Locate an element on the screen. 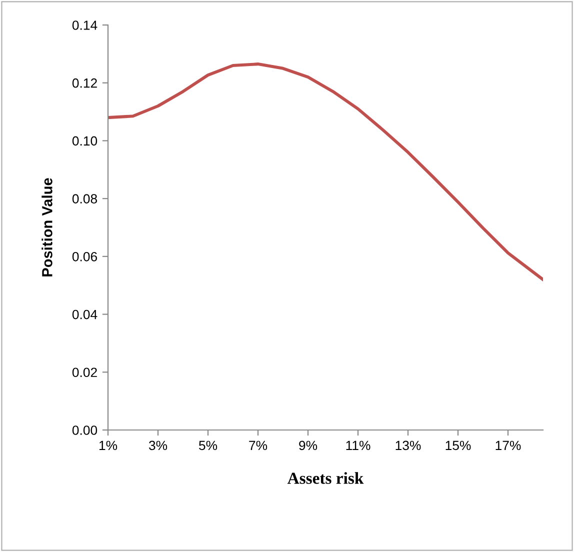 The width and height of the screenshot is (574, 552). y-tick-label: 0.12 is located at coordinates (84, 83).